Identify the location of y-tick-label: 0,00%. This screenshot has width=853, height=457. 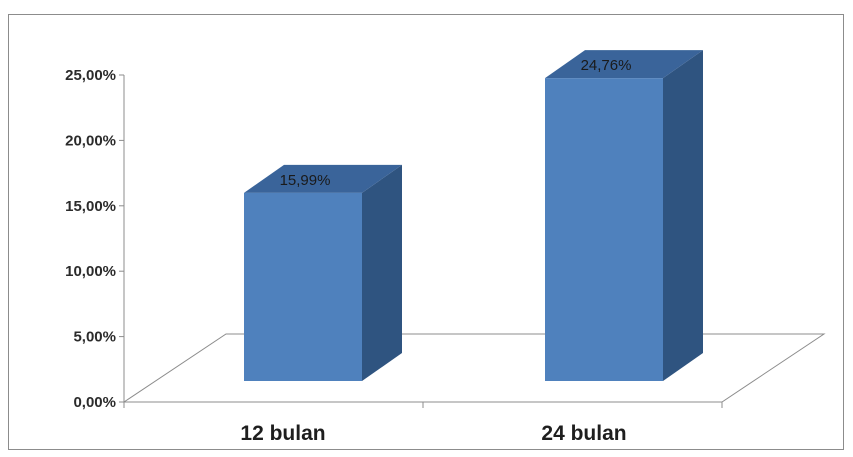
(94, 402).